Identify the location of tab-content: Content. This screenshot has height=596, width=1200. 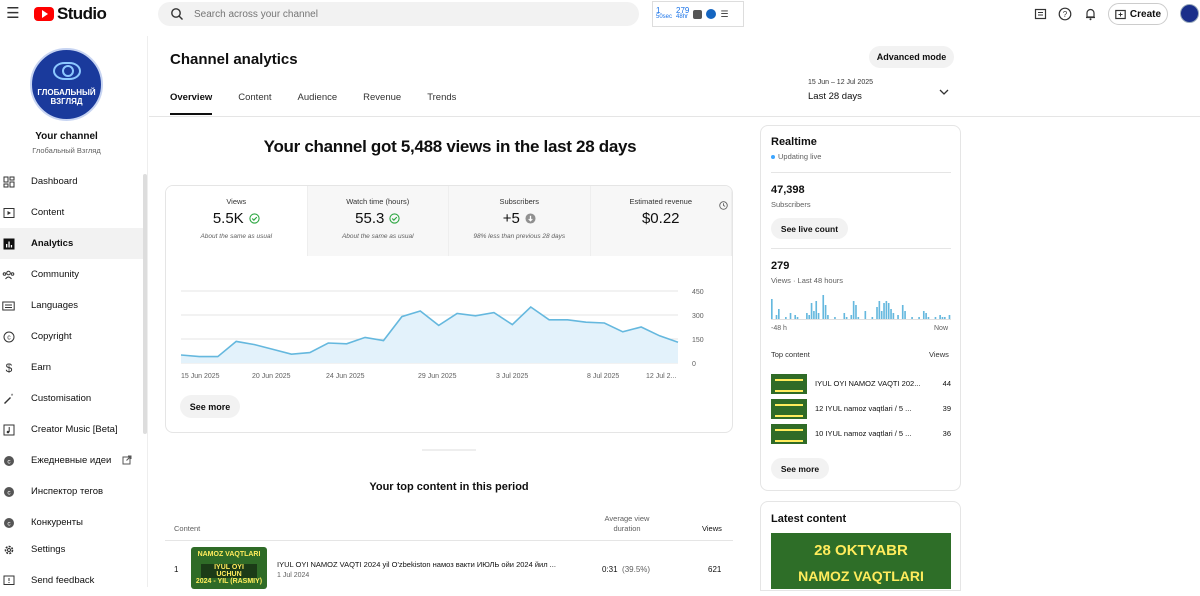
(254, 103).